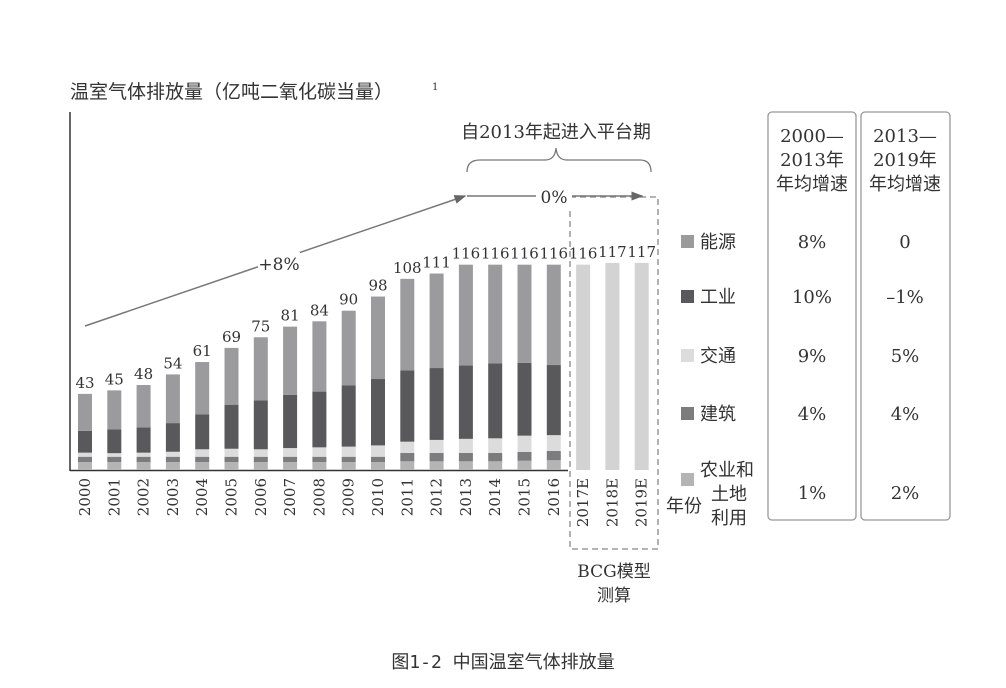 The image size is (1006, 688). Describe the element at coordinates (144, 497) in the screenshot. I see `x-tick-label: 2002` at that location.